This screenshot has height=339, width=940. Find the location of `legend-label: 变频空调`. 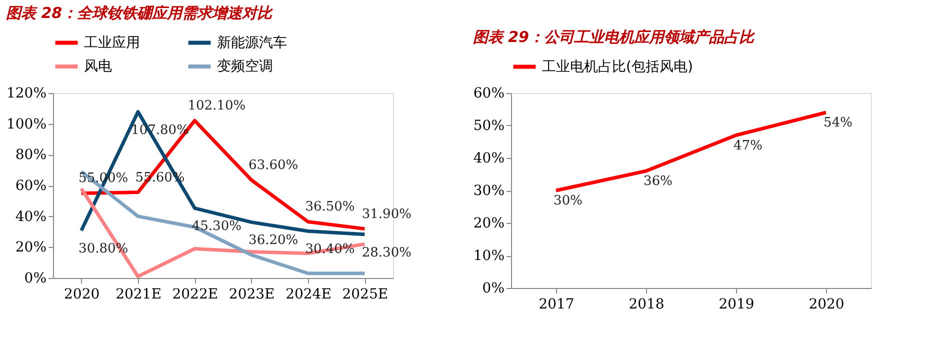

legend-label: 变频空调 is located at coordinates (245, 66).